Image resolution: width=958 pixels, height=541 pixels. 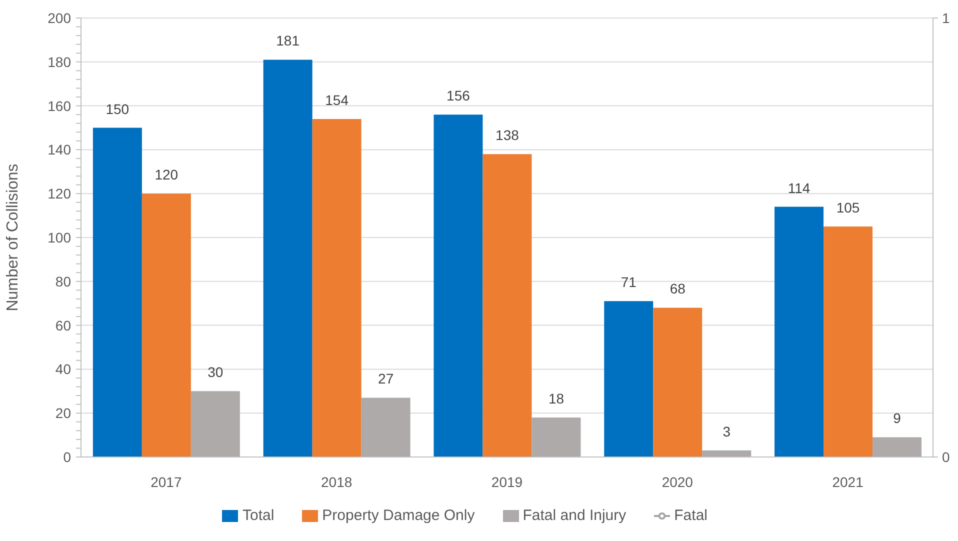 What do you see at coordinates (946, 18) in the screenshot?
I see `y2-tick-label: 1` at bounding box center [946, 18].